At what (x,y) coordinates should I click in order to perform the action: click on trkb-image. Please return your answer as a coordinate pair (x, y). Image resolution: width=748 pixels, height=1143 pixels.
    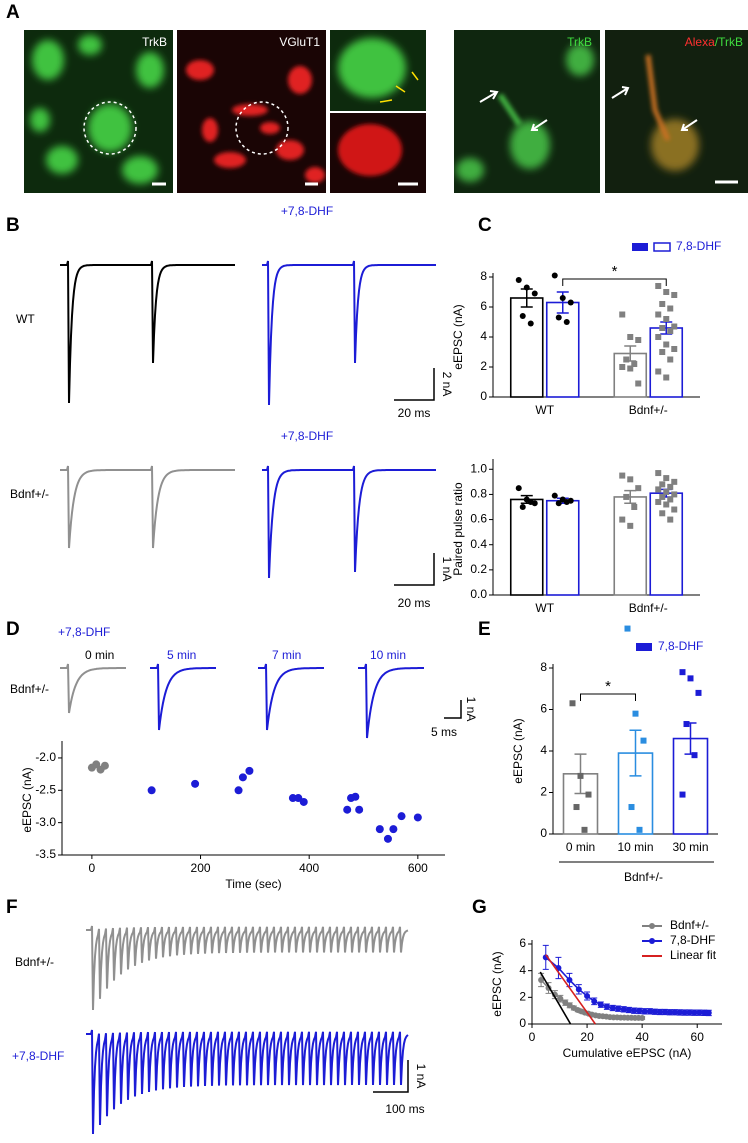
    Looking at the image, I should click on (98, 111).